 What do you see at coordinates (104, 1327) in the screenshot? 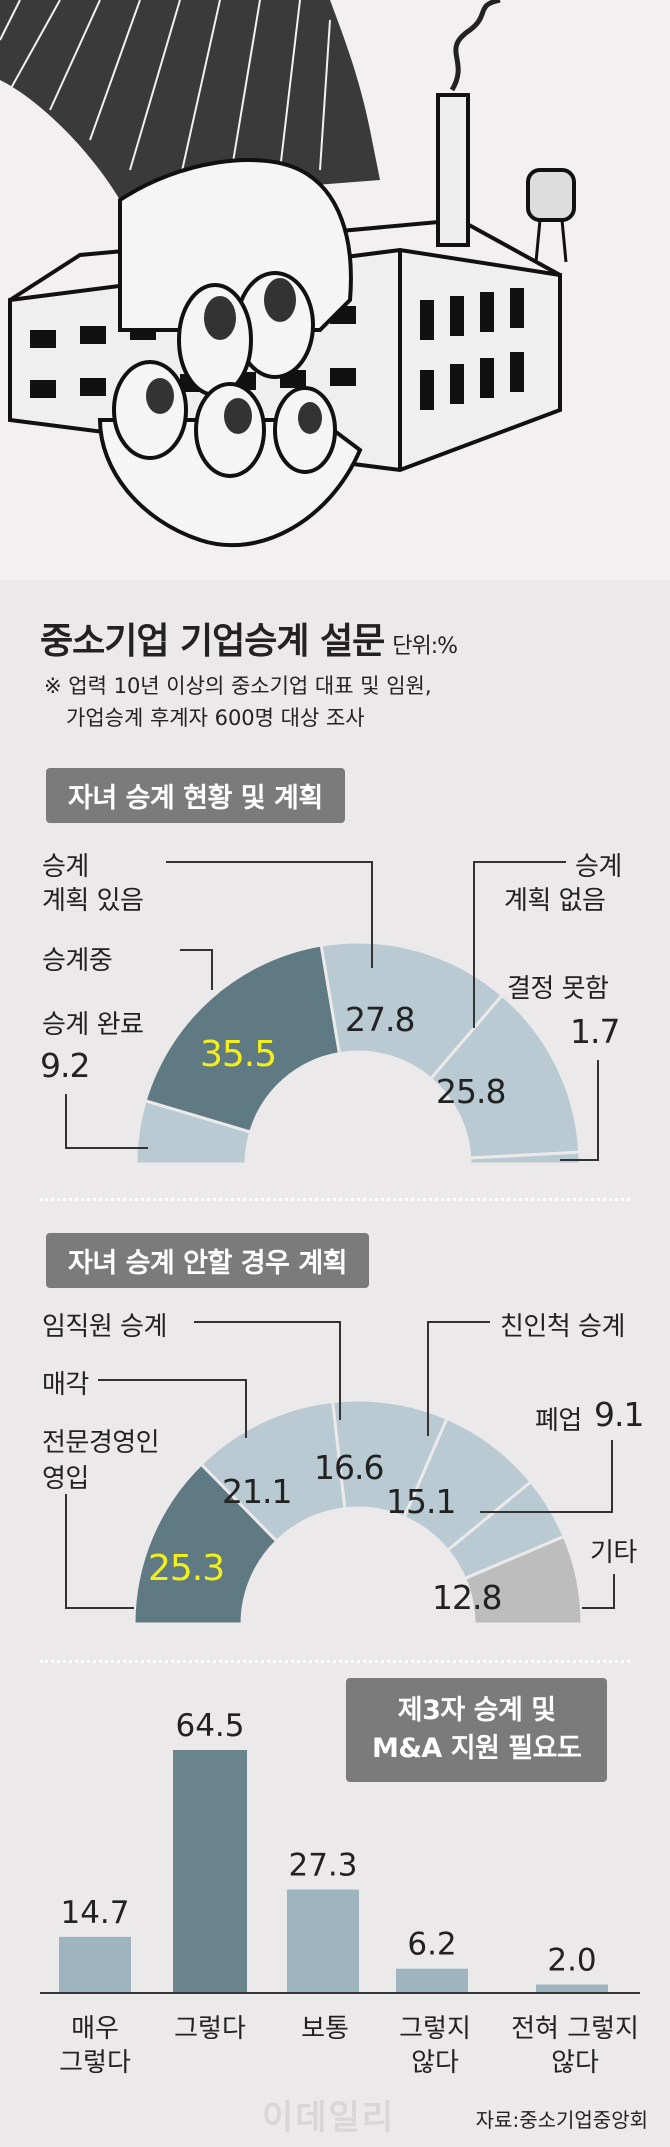
I see `c2-staff-label: 임직원 승계` at bounding box center [104, 1327].